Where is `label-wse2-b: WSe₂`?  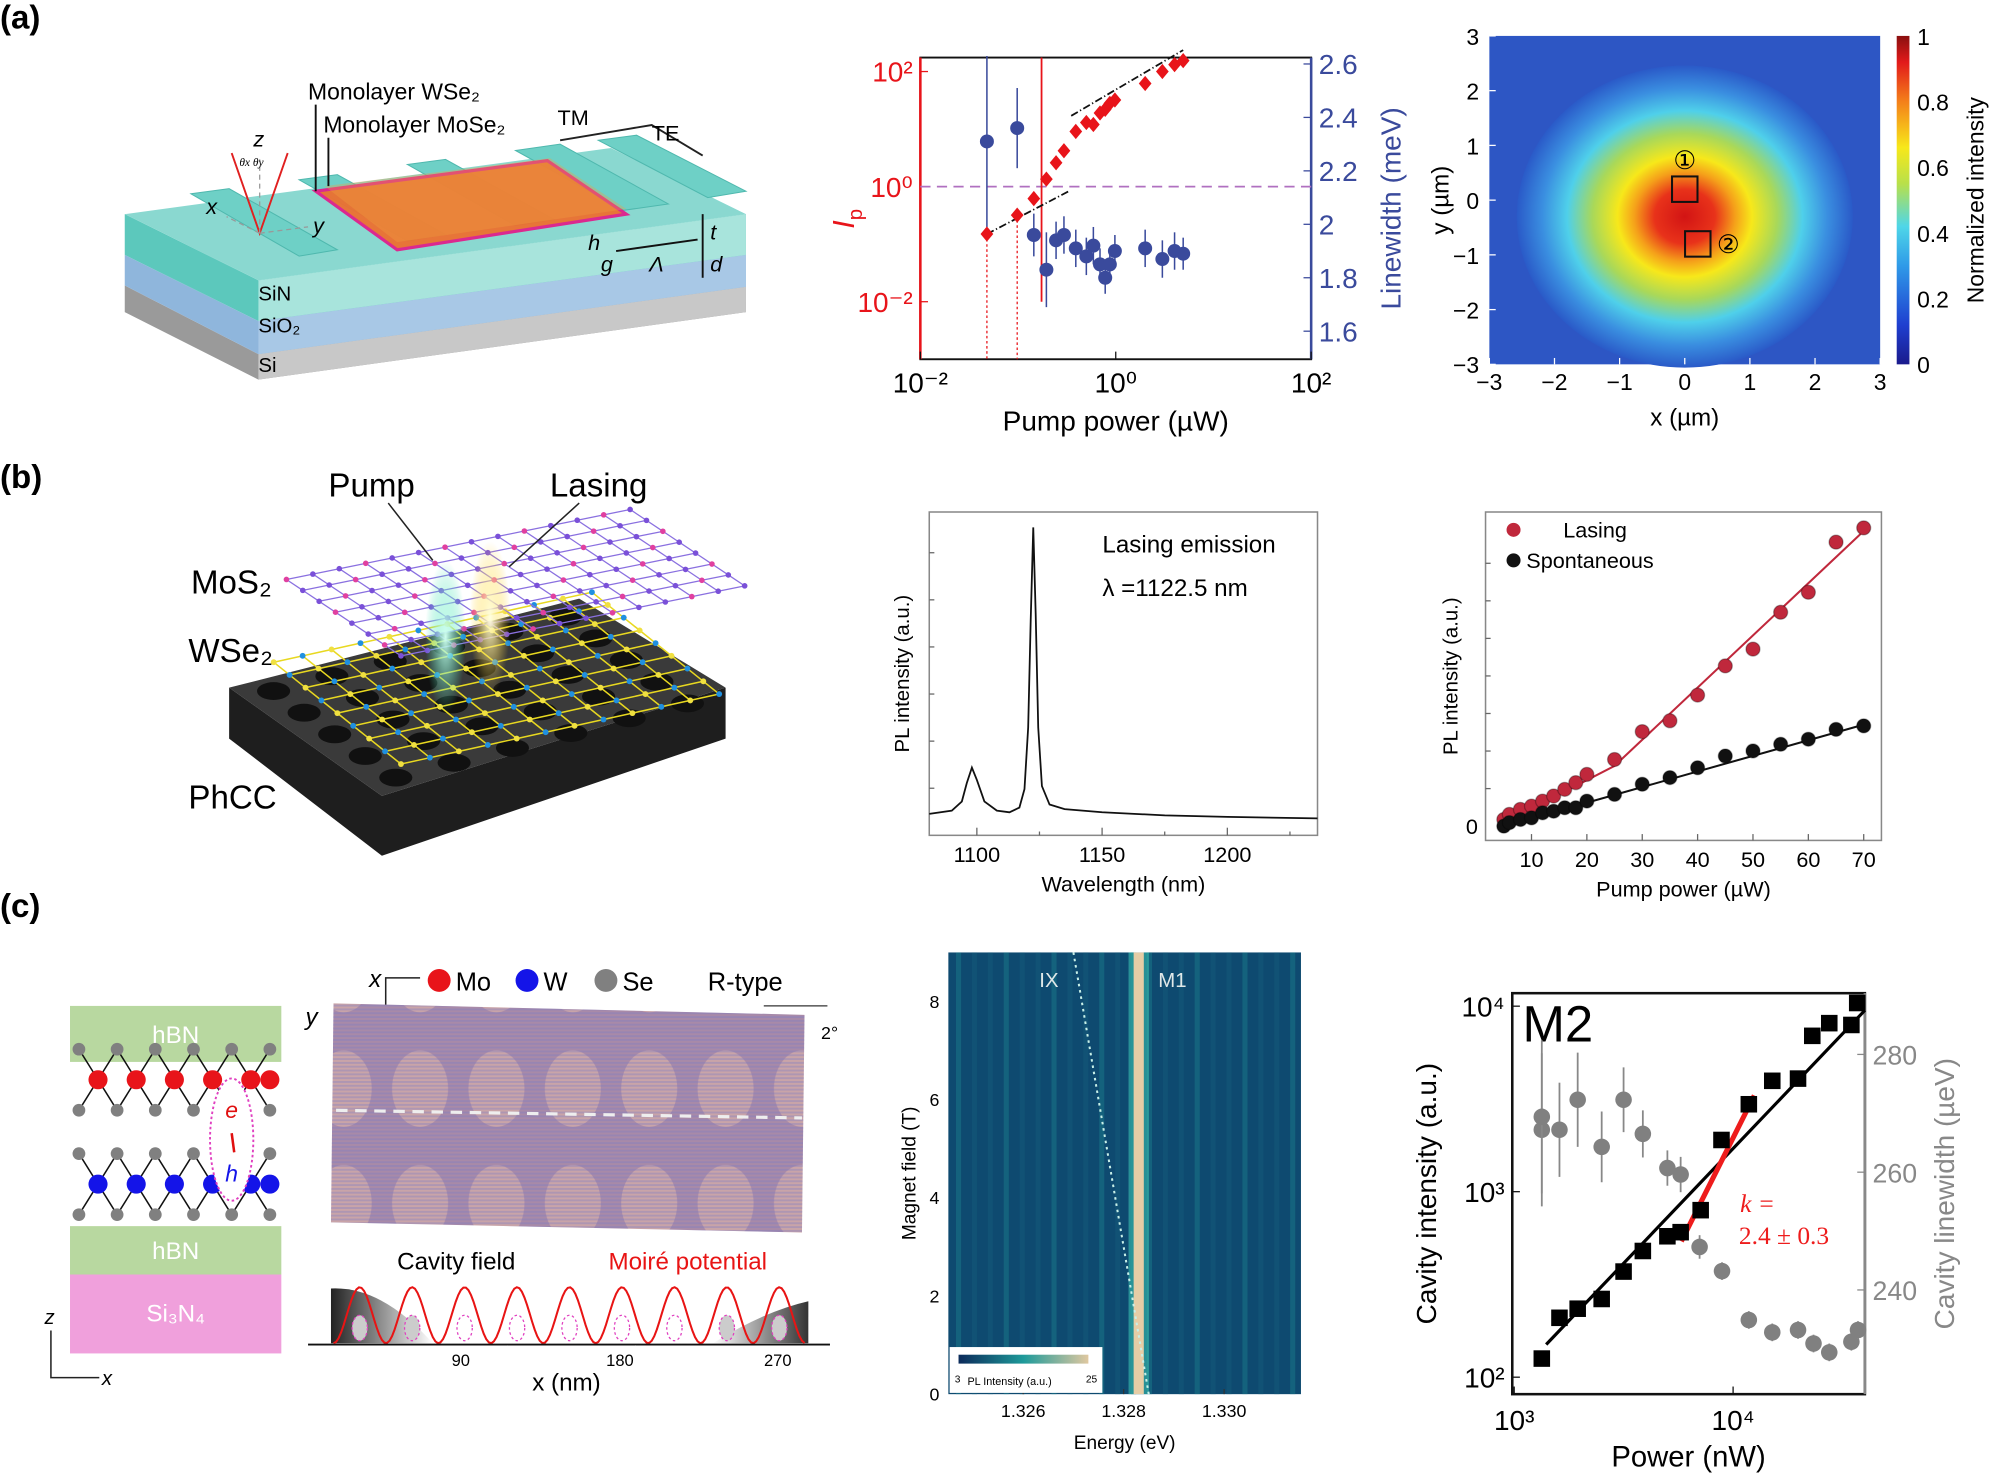 label-wse2-b: WSe₂ is located at coordinates (230, 651).